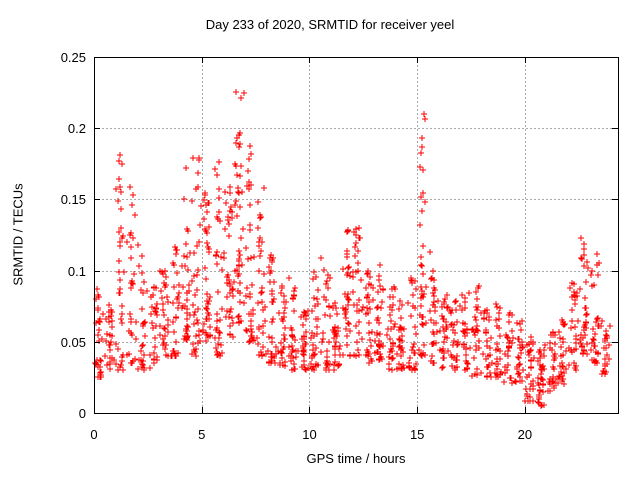 Image resolution: width=640 pixels, height=480 pixels. Describe the element at coordinates (356, 458) in the screenshot. I see `x-axis-label: GPS time / hours` at that location.